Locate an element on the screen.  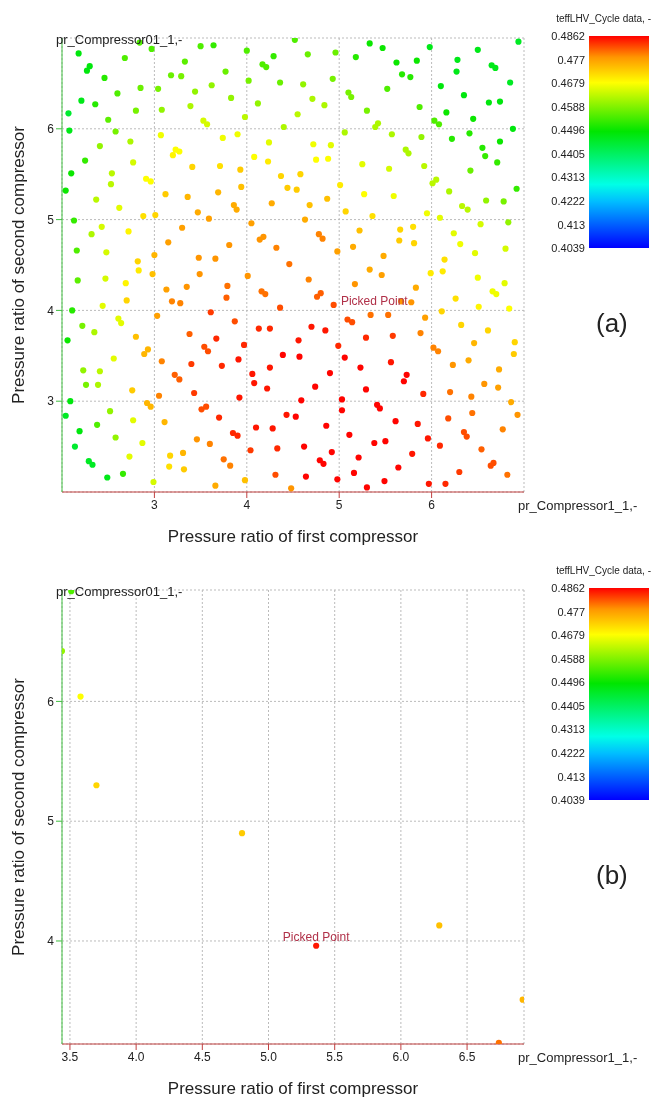
text: (b) is located at coordinates (612, 875).